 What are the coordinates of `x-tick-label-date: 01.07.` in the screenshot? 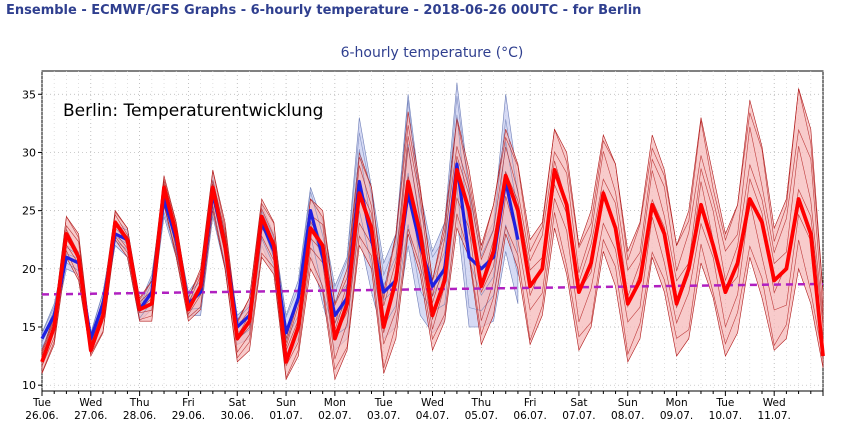 It's located at (285, 416).